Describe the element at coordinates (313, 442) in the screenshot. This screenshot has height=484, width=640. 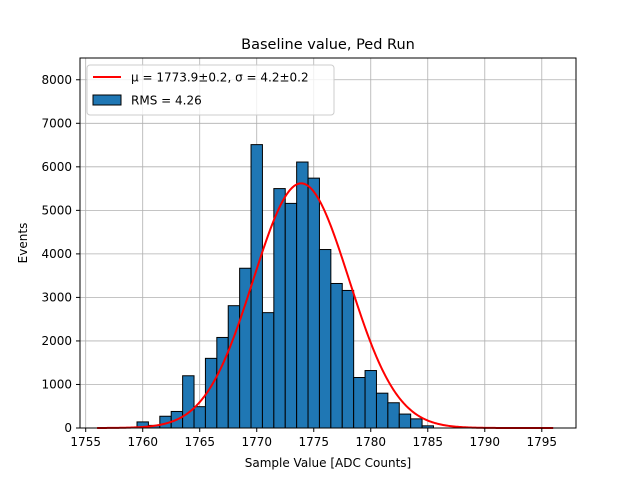
I see `x-tick-label: 1775` at that location.